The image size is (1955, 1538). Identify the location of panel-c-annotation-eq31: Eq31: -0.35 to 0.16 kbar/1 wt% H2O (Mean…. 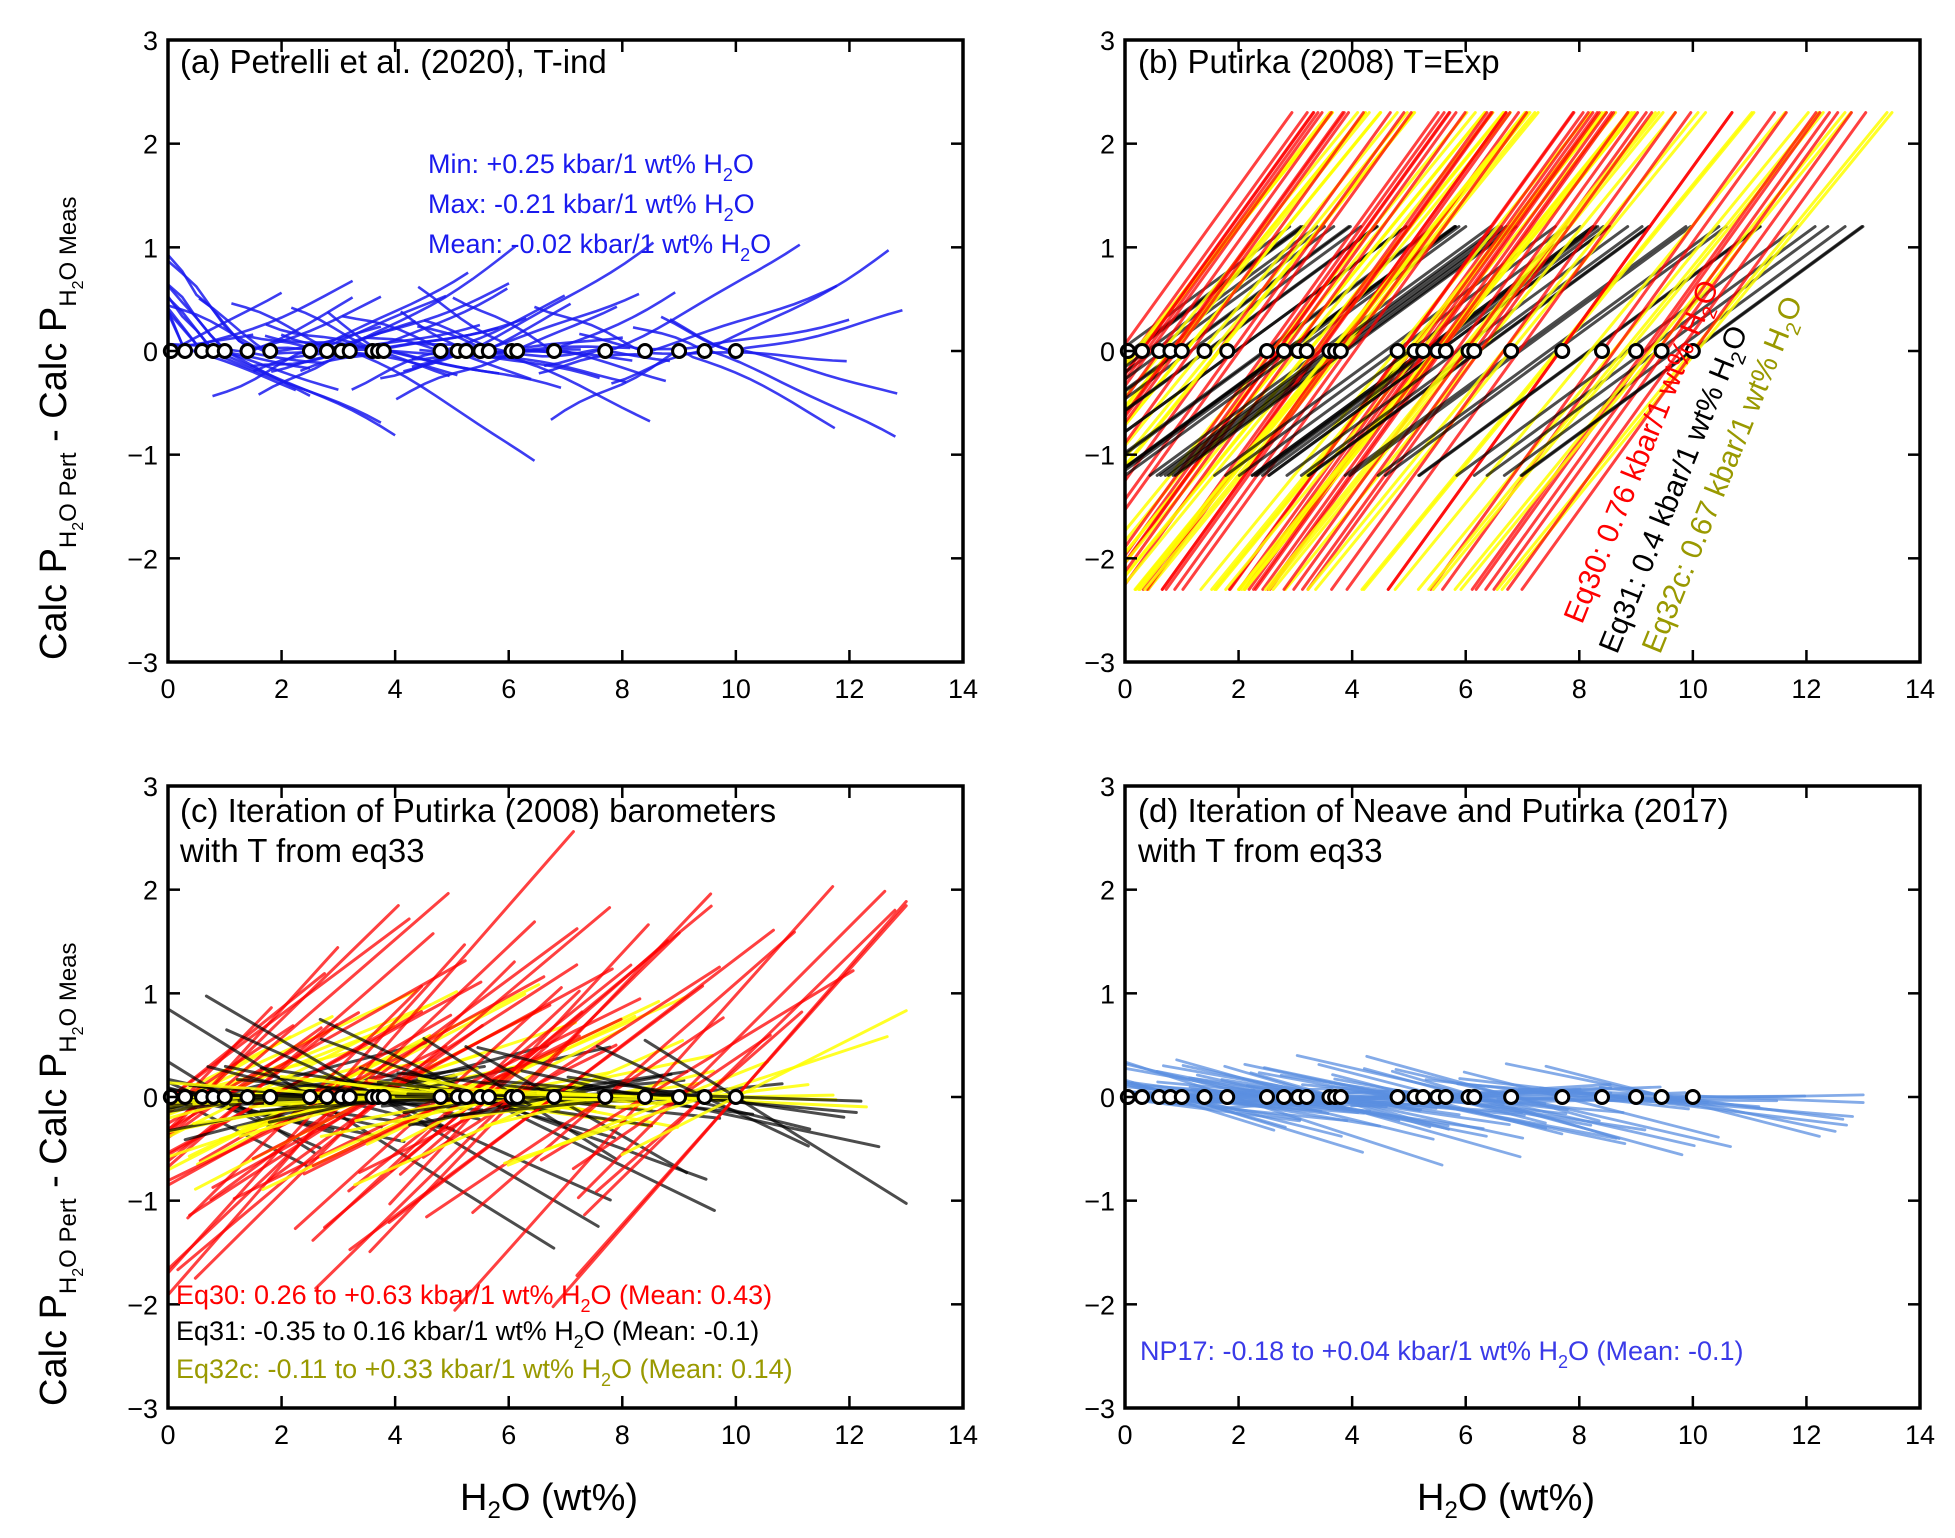
(467, 1334).